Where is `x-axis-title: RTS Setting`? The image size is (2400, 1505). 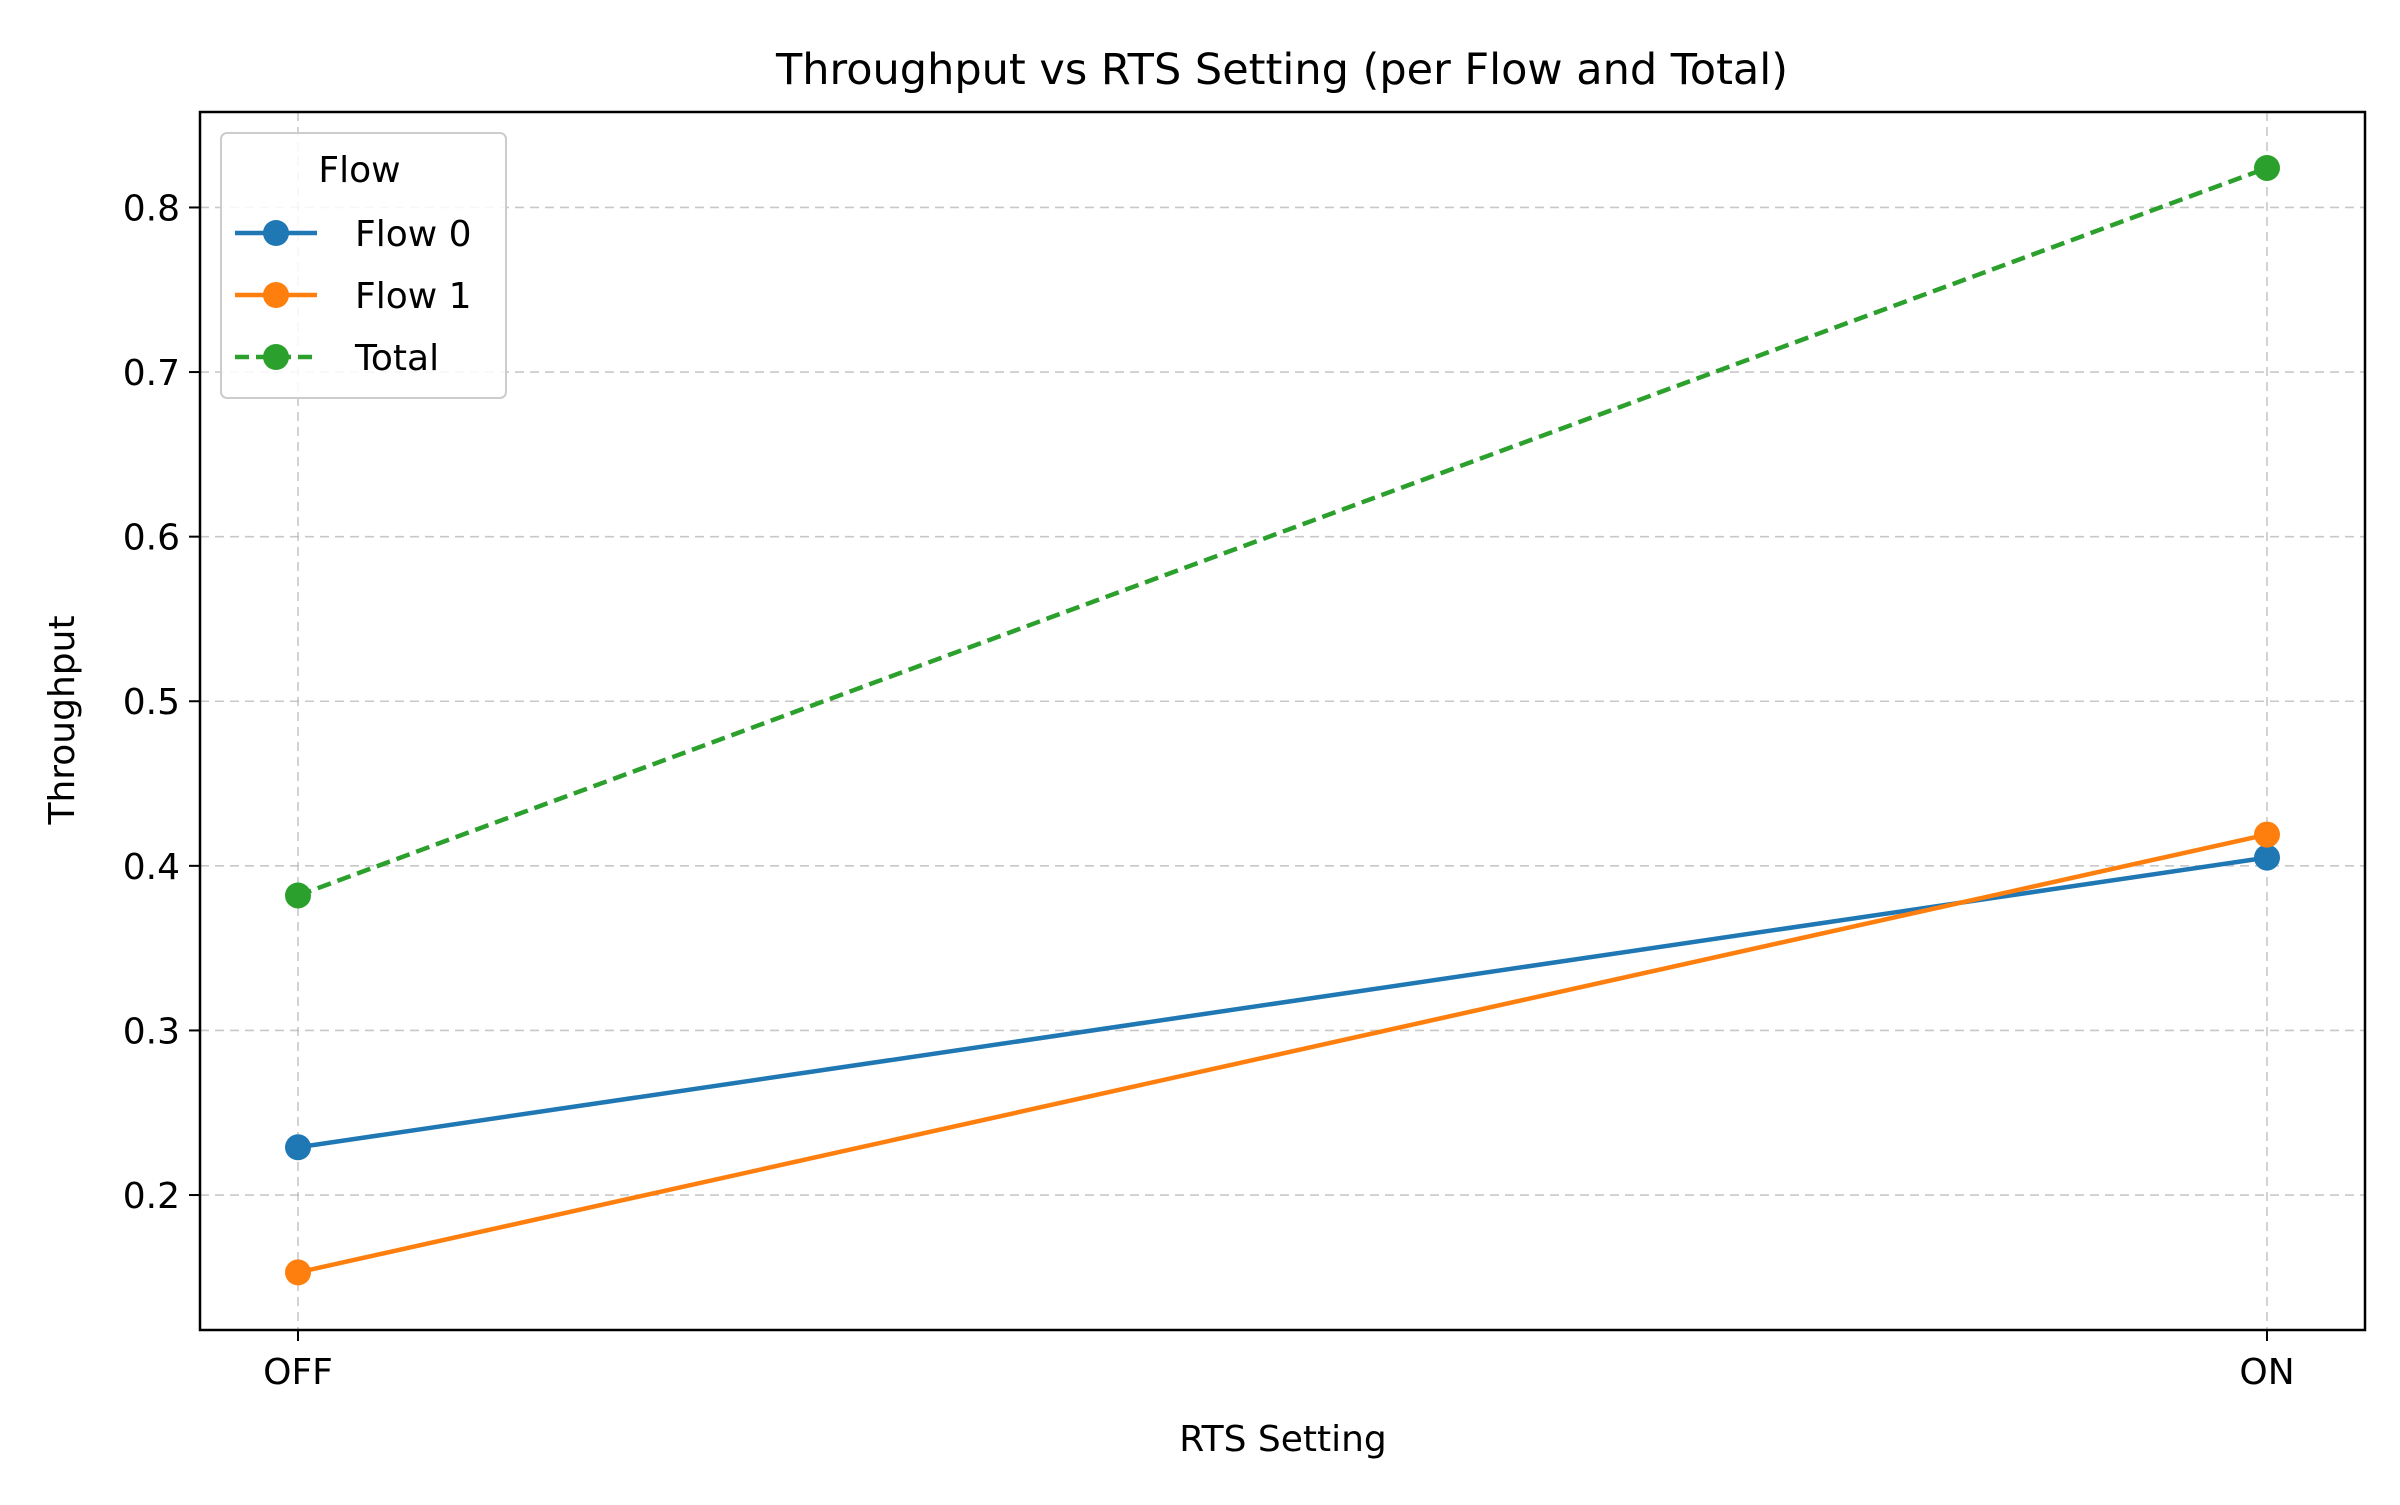 x-axis-title: RTS Setting is located at coordinates (1283, 1439).